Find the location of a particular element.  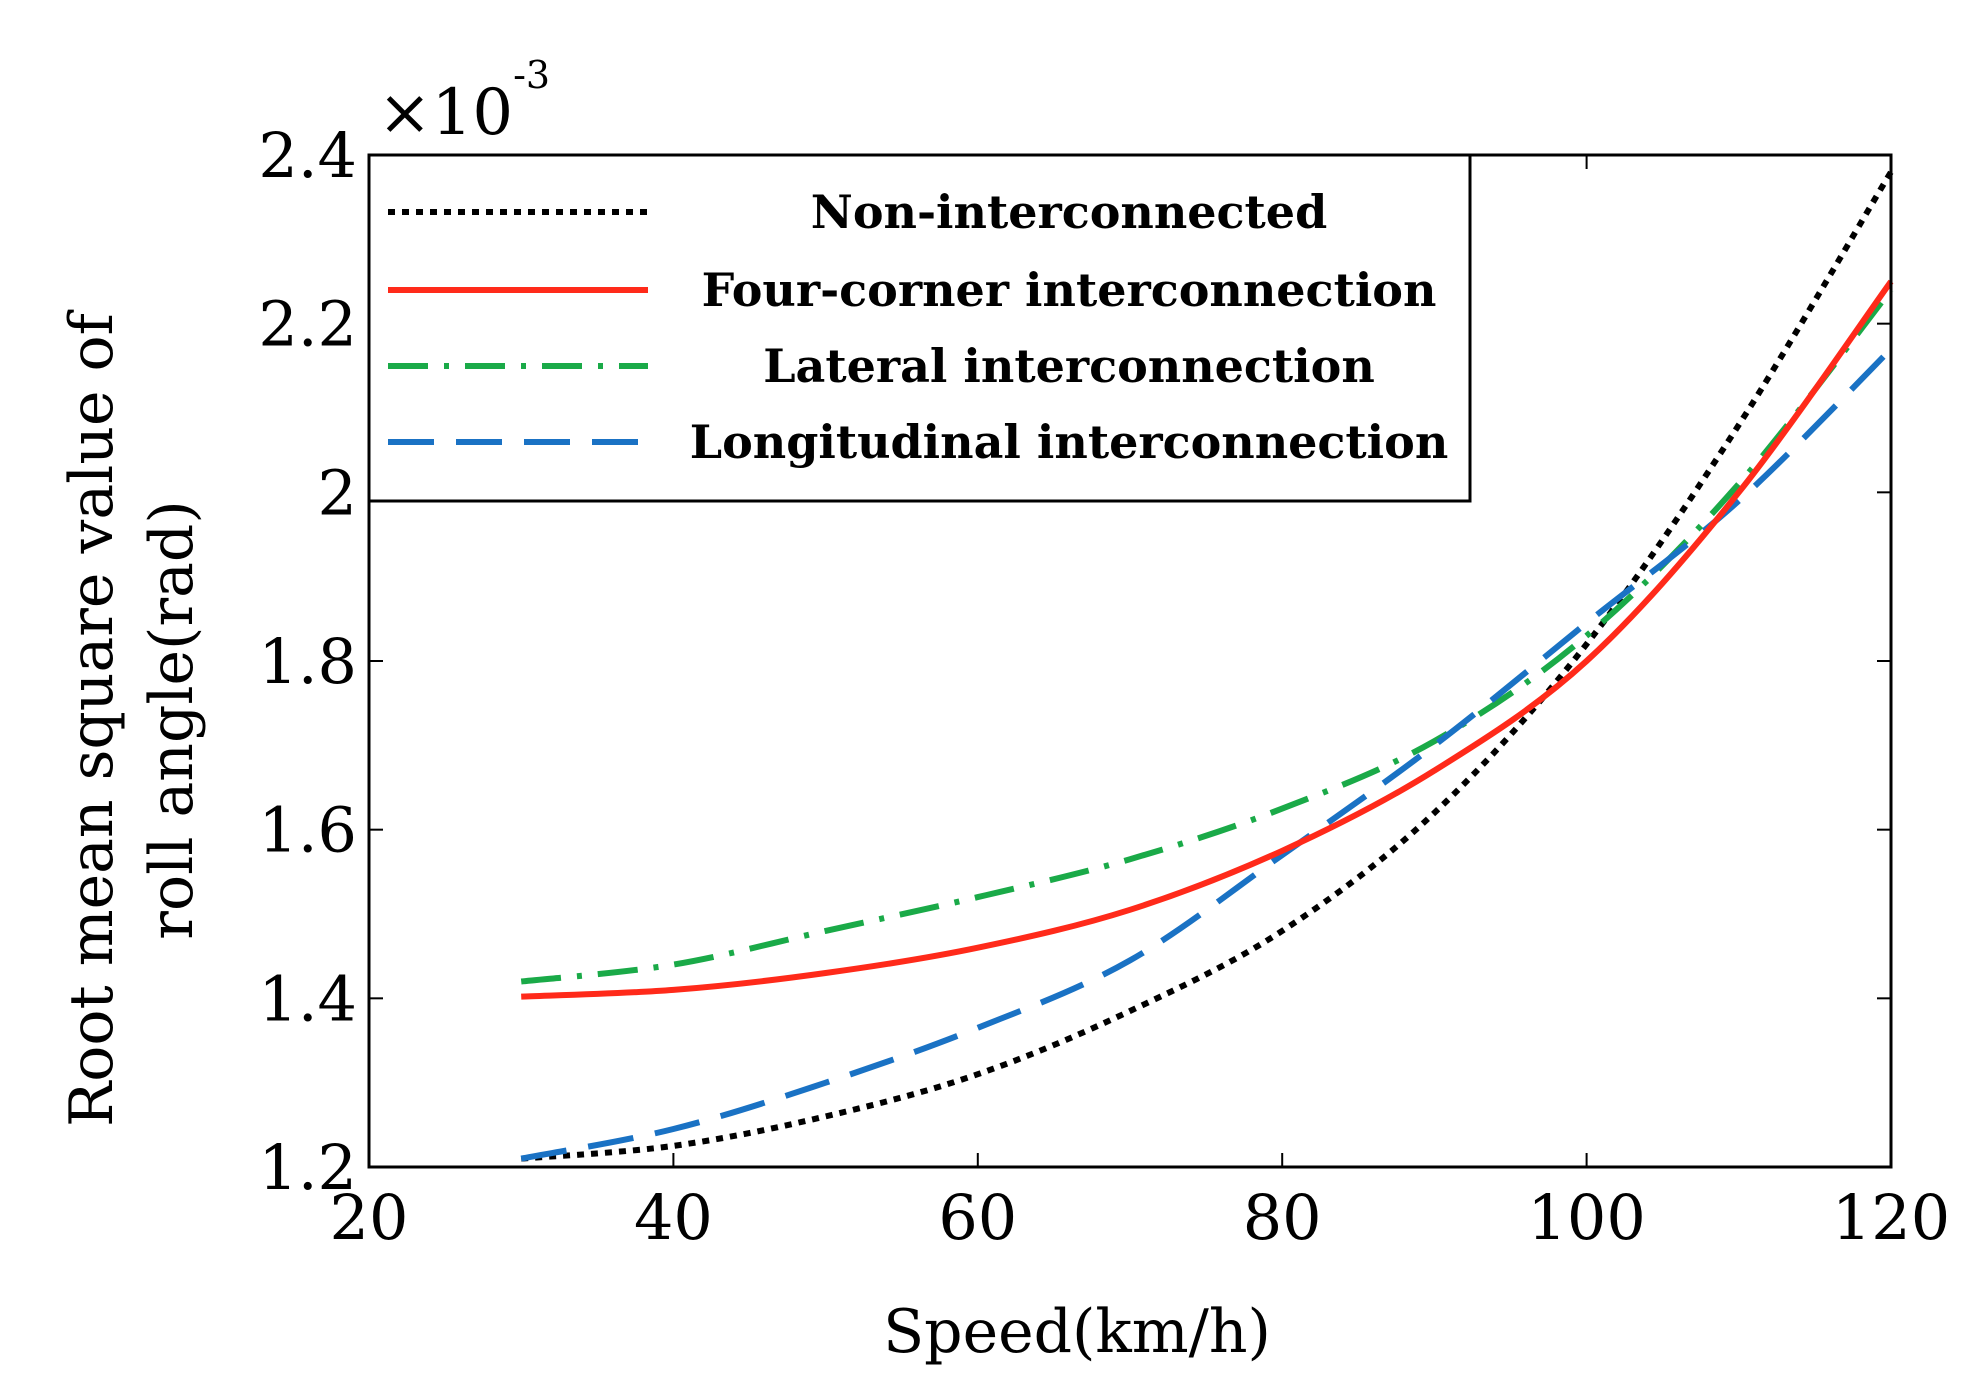

y-tick-label: 1.4 is located at coordinates (307, 998).